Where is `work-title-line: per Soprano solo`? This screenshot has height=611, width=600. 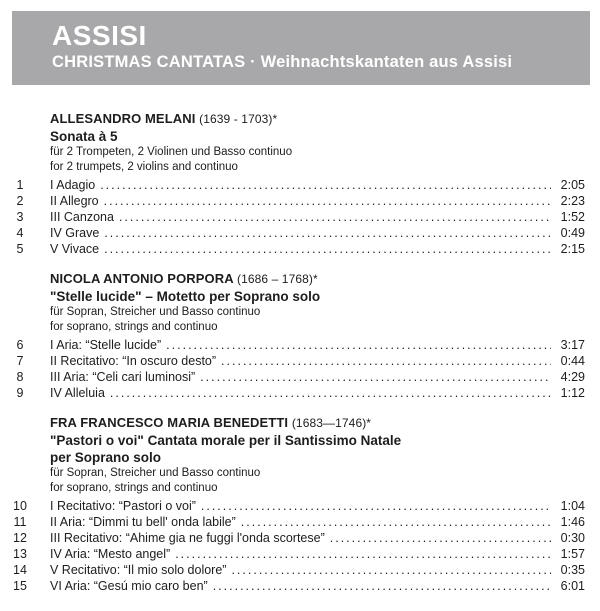
work-title-line: per Soprano solo is located at coordinates (106, 457).